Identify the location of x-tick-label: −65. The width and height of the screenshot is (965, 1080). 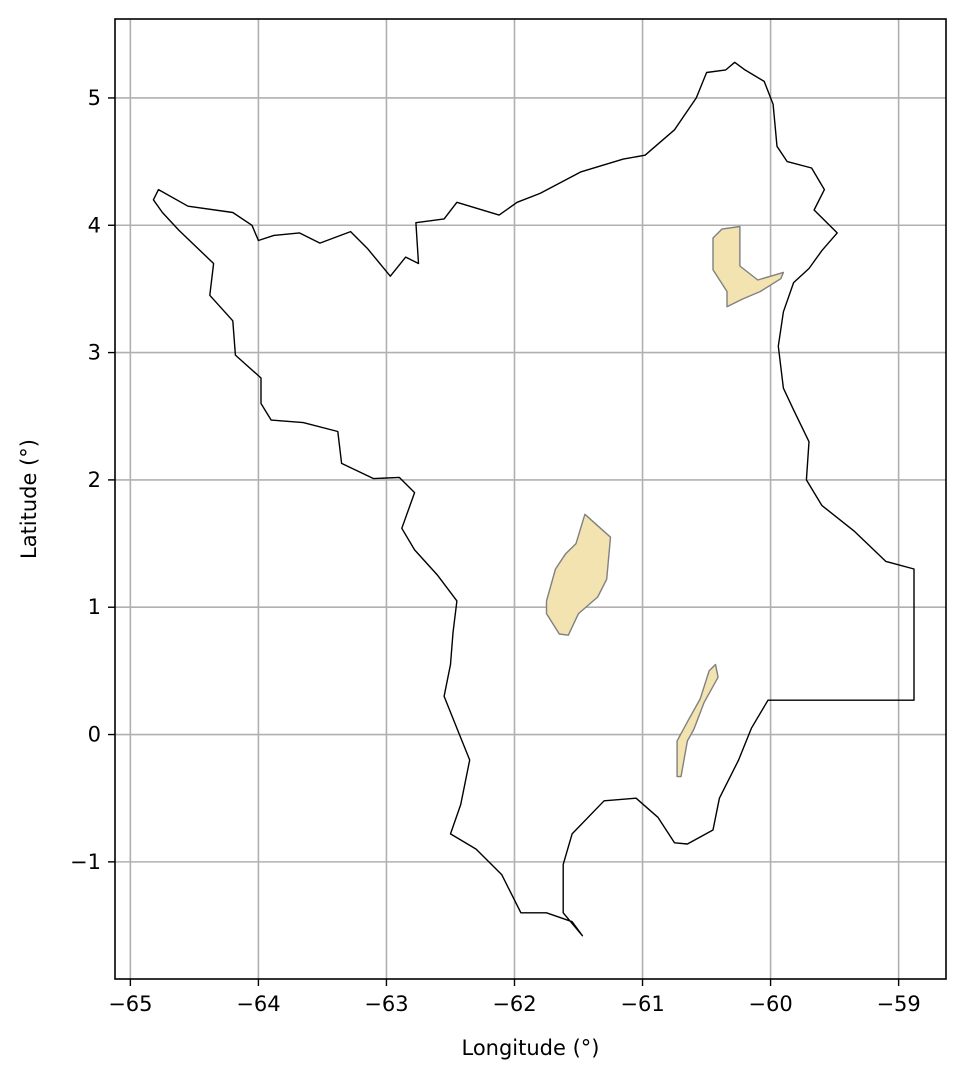
(130, 1004).